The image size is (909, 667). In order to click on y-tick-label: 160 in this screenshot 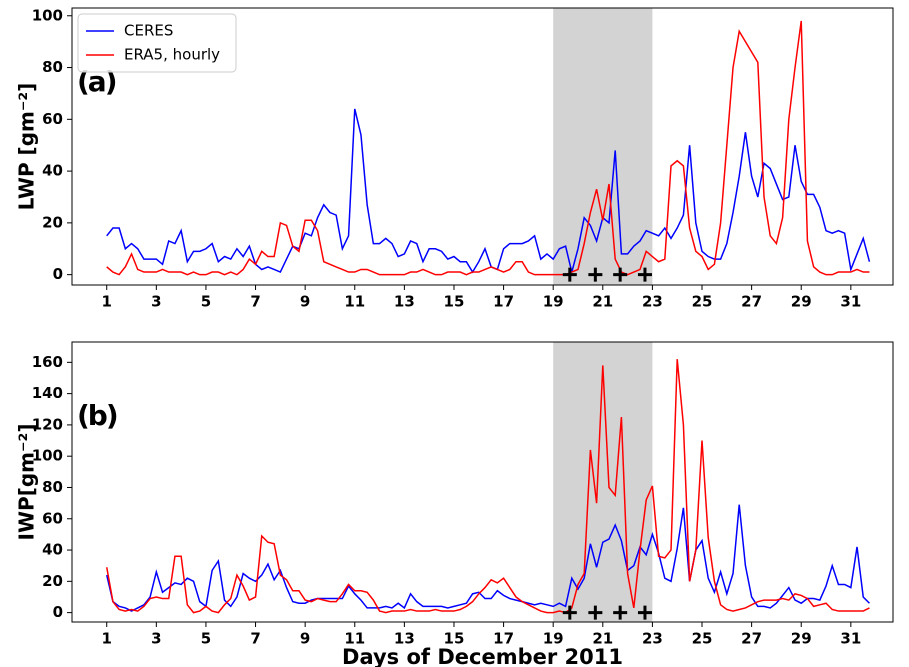, I will do `click(47, 362)`.